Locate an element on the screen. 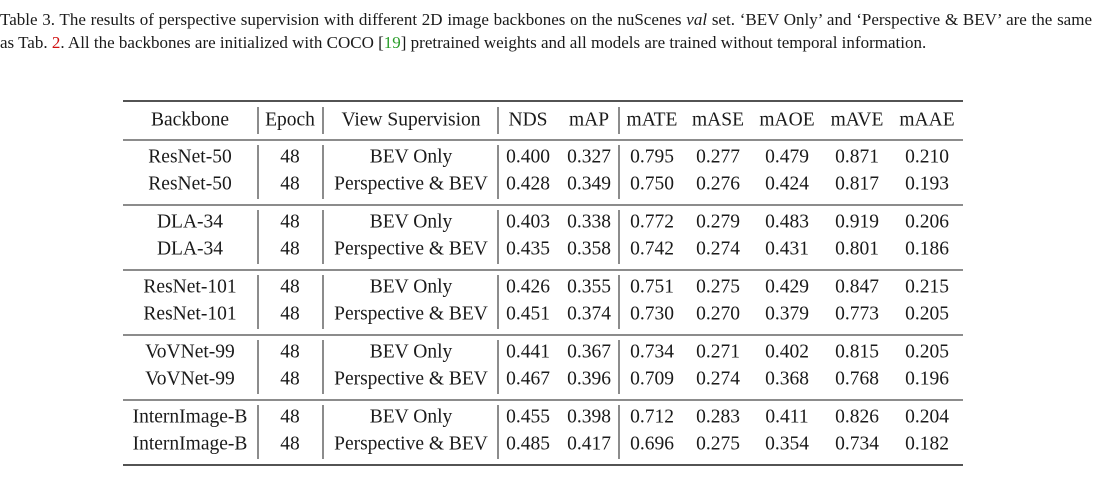  cell: 0.196 is located at coordinates (927, 378).